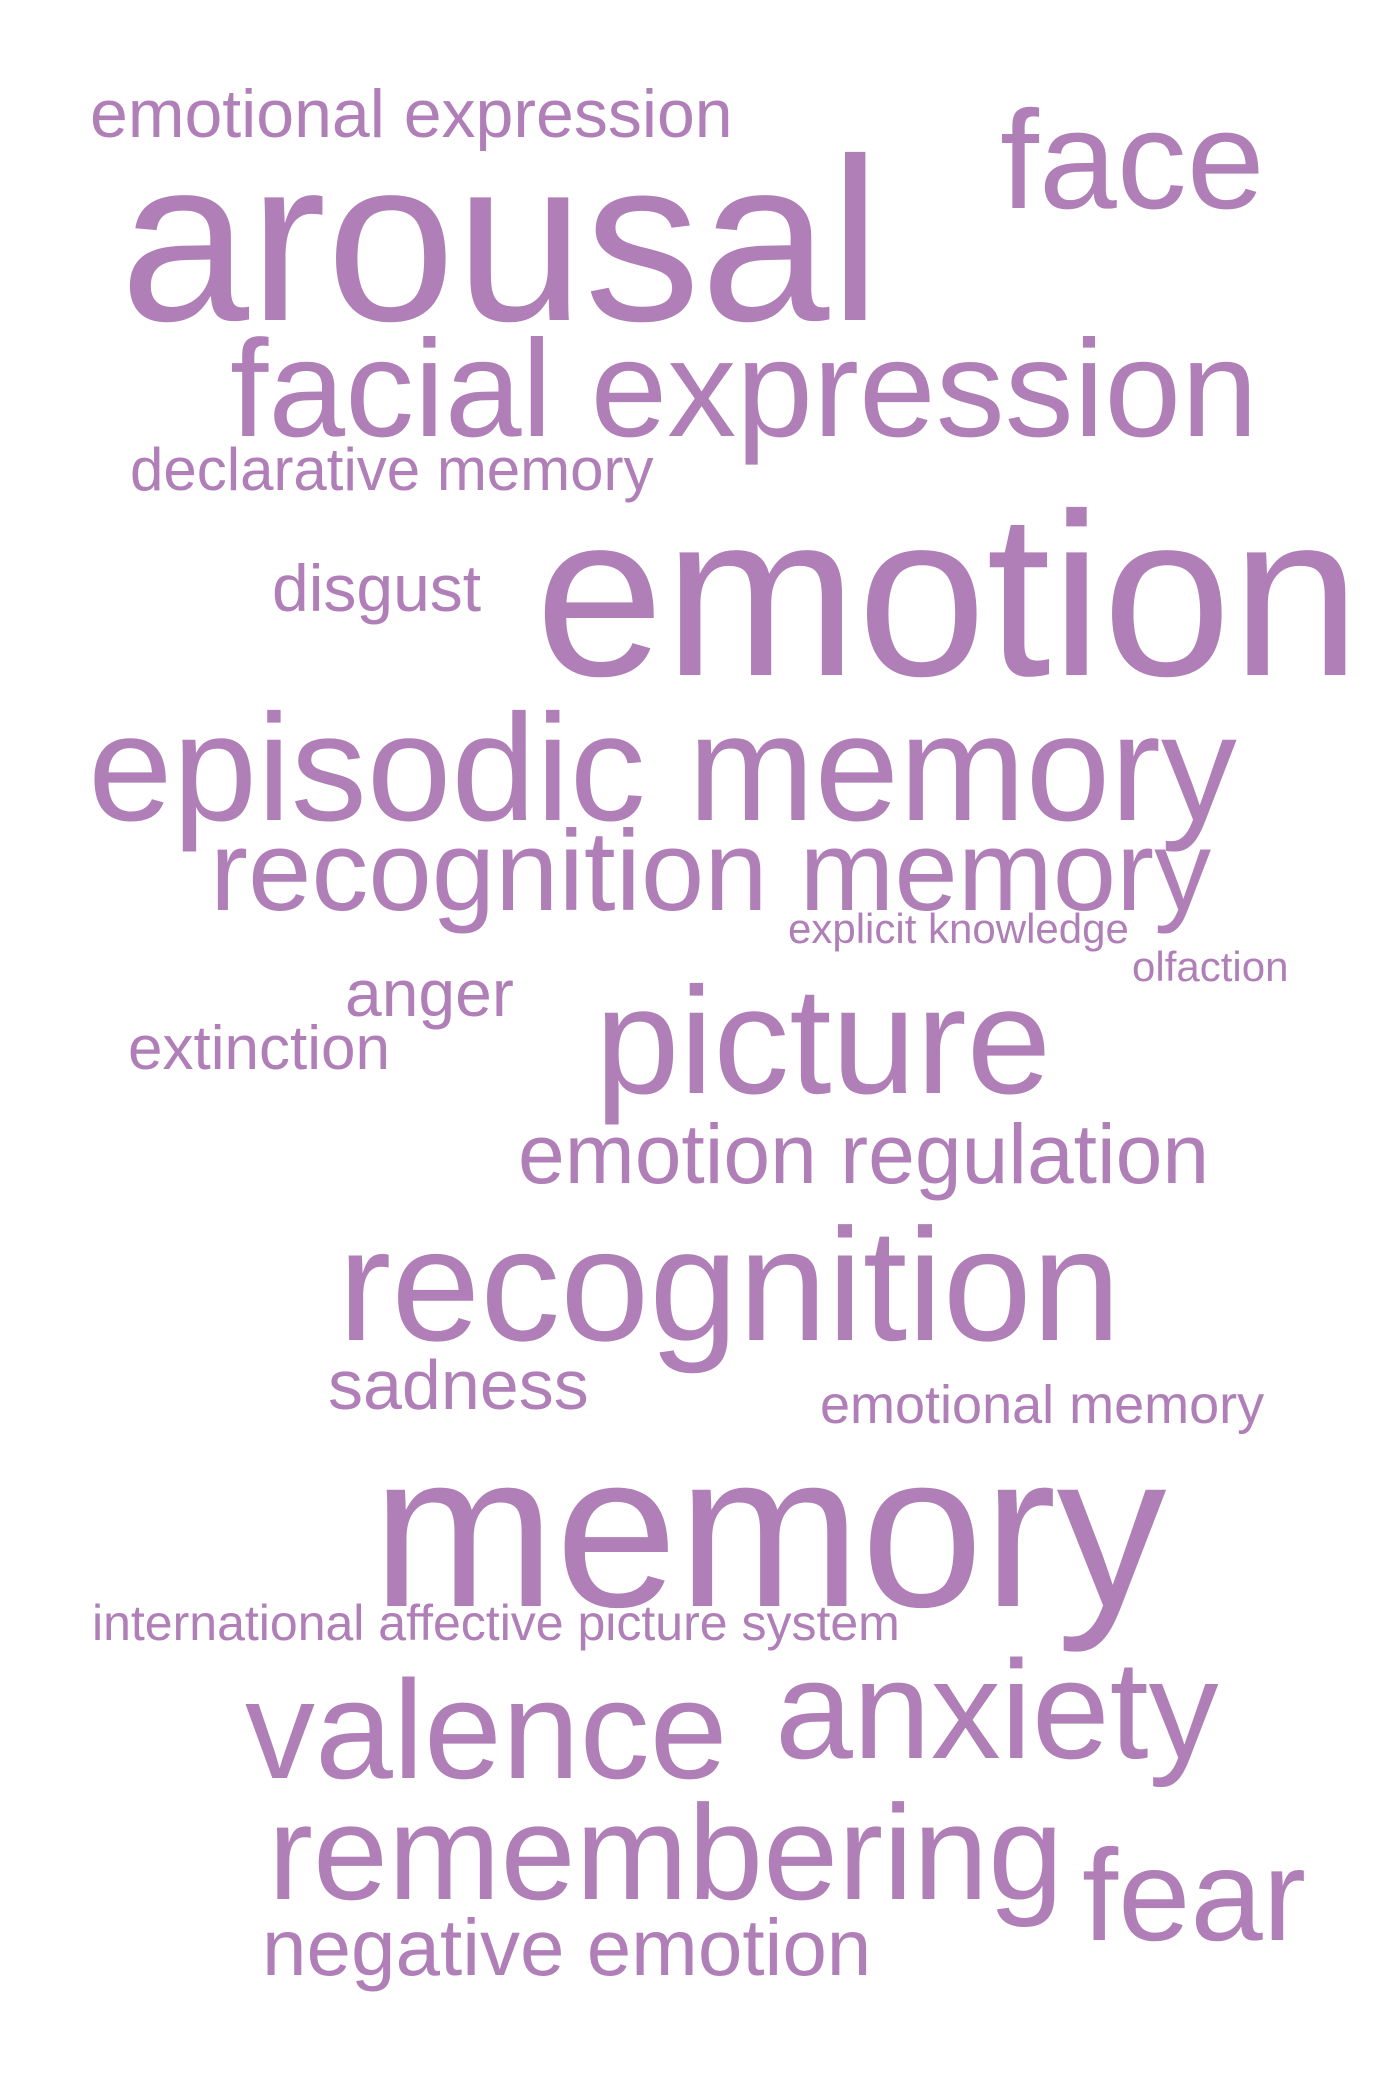  What do you see at coordinates (1042, 1405) in the screenshot?
I see `word-emotional-memory: emotional memory` at bounding box center [1042, 1405].